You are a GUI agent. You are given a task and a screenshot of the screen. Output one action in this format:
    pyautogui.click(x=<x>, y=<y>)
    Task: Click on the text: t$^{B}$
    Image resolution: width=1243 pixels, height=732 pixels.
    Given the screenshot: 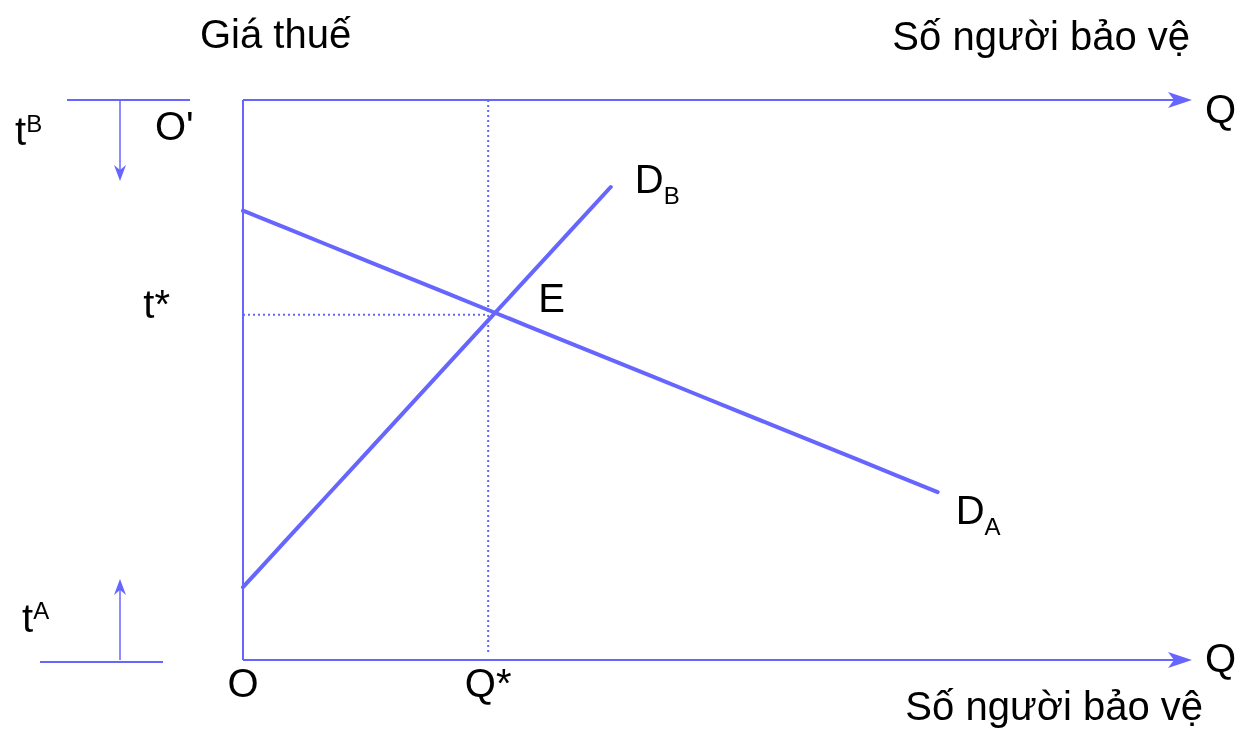 What is the action you would take?
    pyautogui.click(x=29, y=131)
    